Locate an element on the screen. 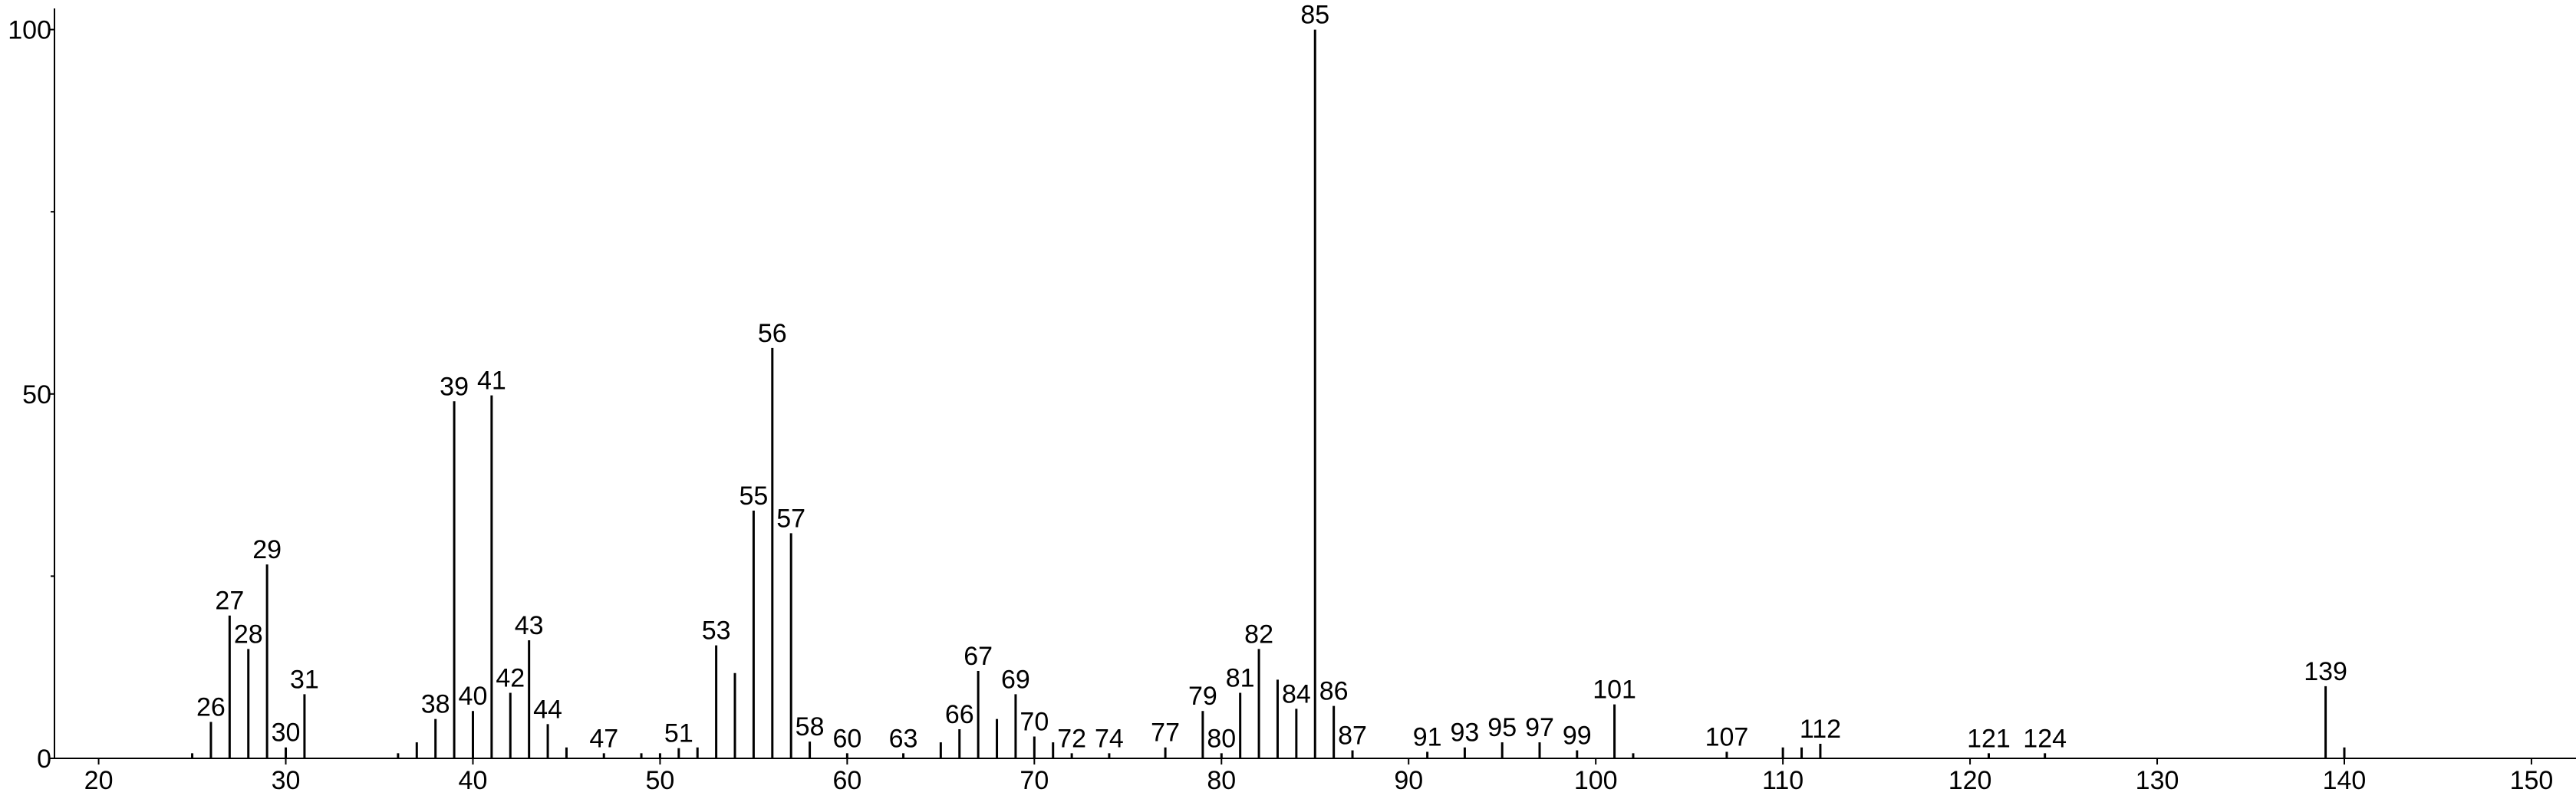  peak-label: 121 is located at coordinates (1989, 738).